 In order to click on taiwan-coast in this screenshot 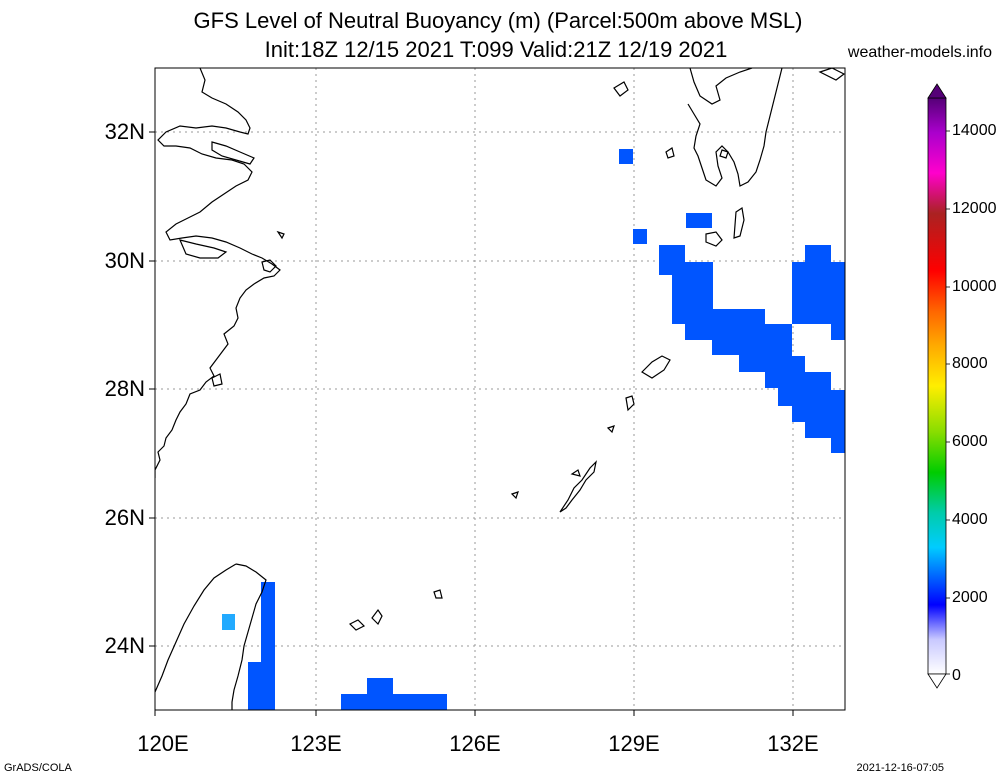, I will do `click(211, 636)`.